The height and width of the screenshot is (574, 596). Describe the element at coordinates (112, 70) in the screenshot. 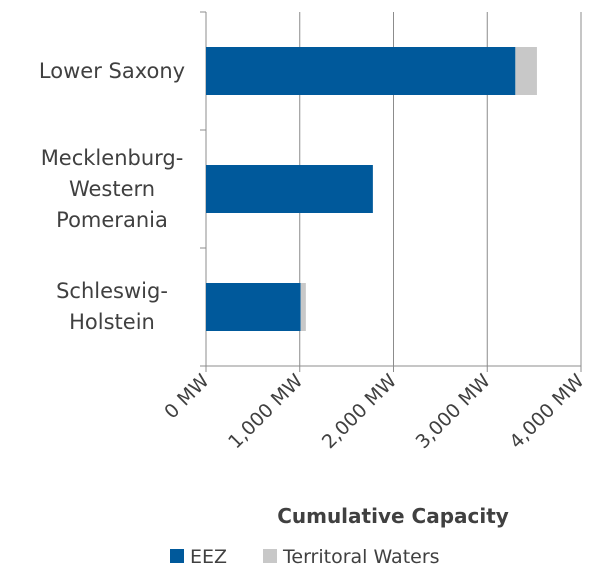

I see `y-tick-label: Lower Saxony` at that location.